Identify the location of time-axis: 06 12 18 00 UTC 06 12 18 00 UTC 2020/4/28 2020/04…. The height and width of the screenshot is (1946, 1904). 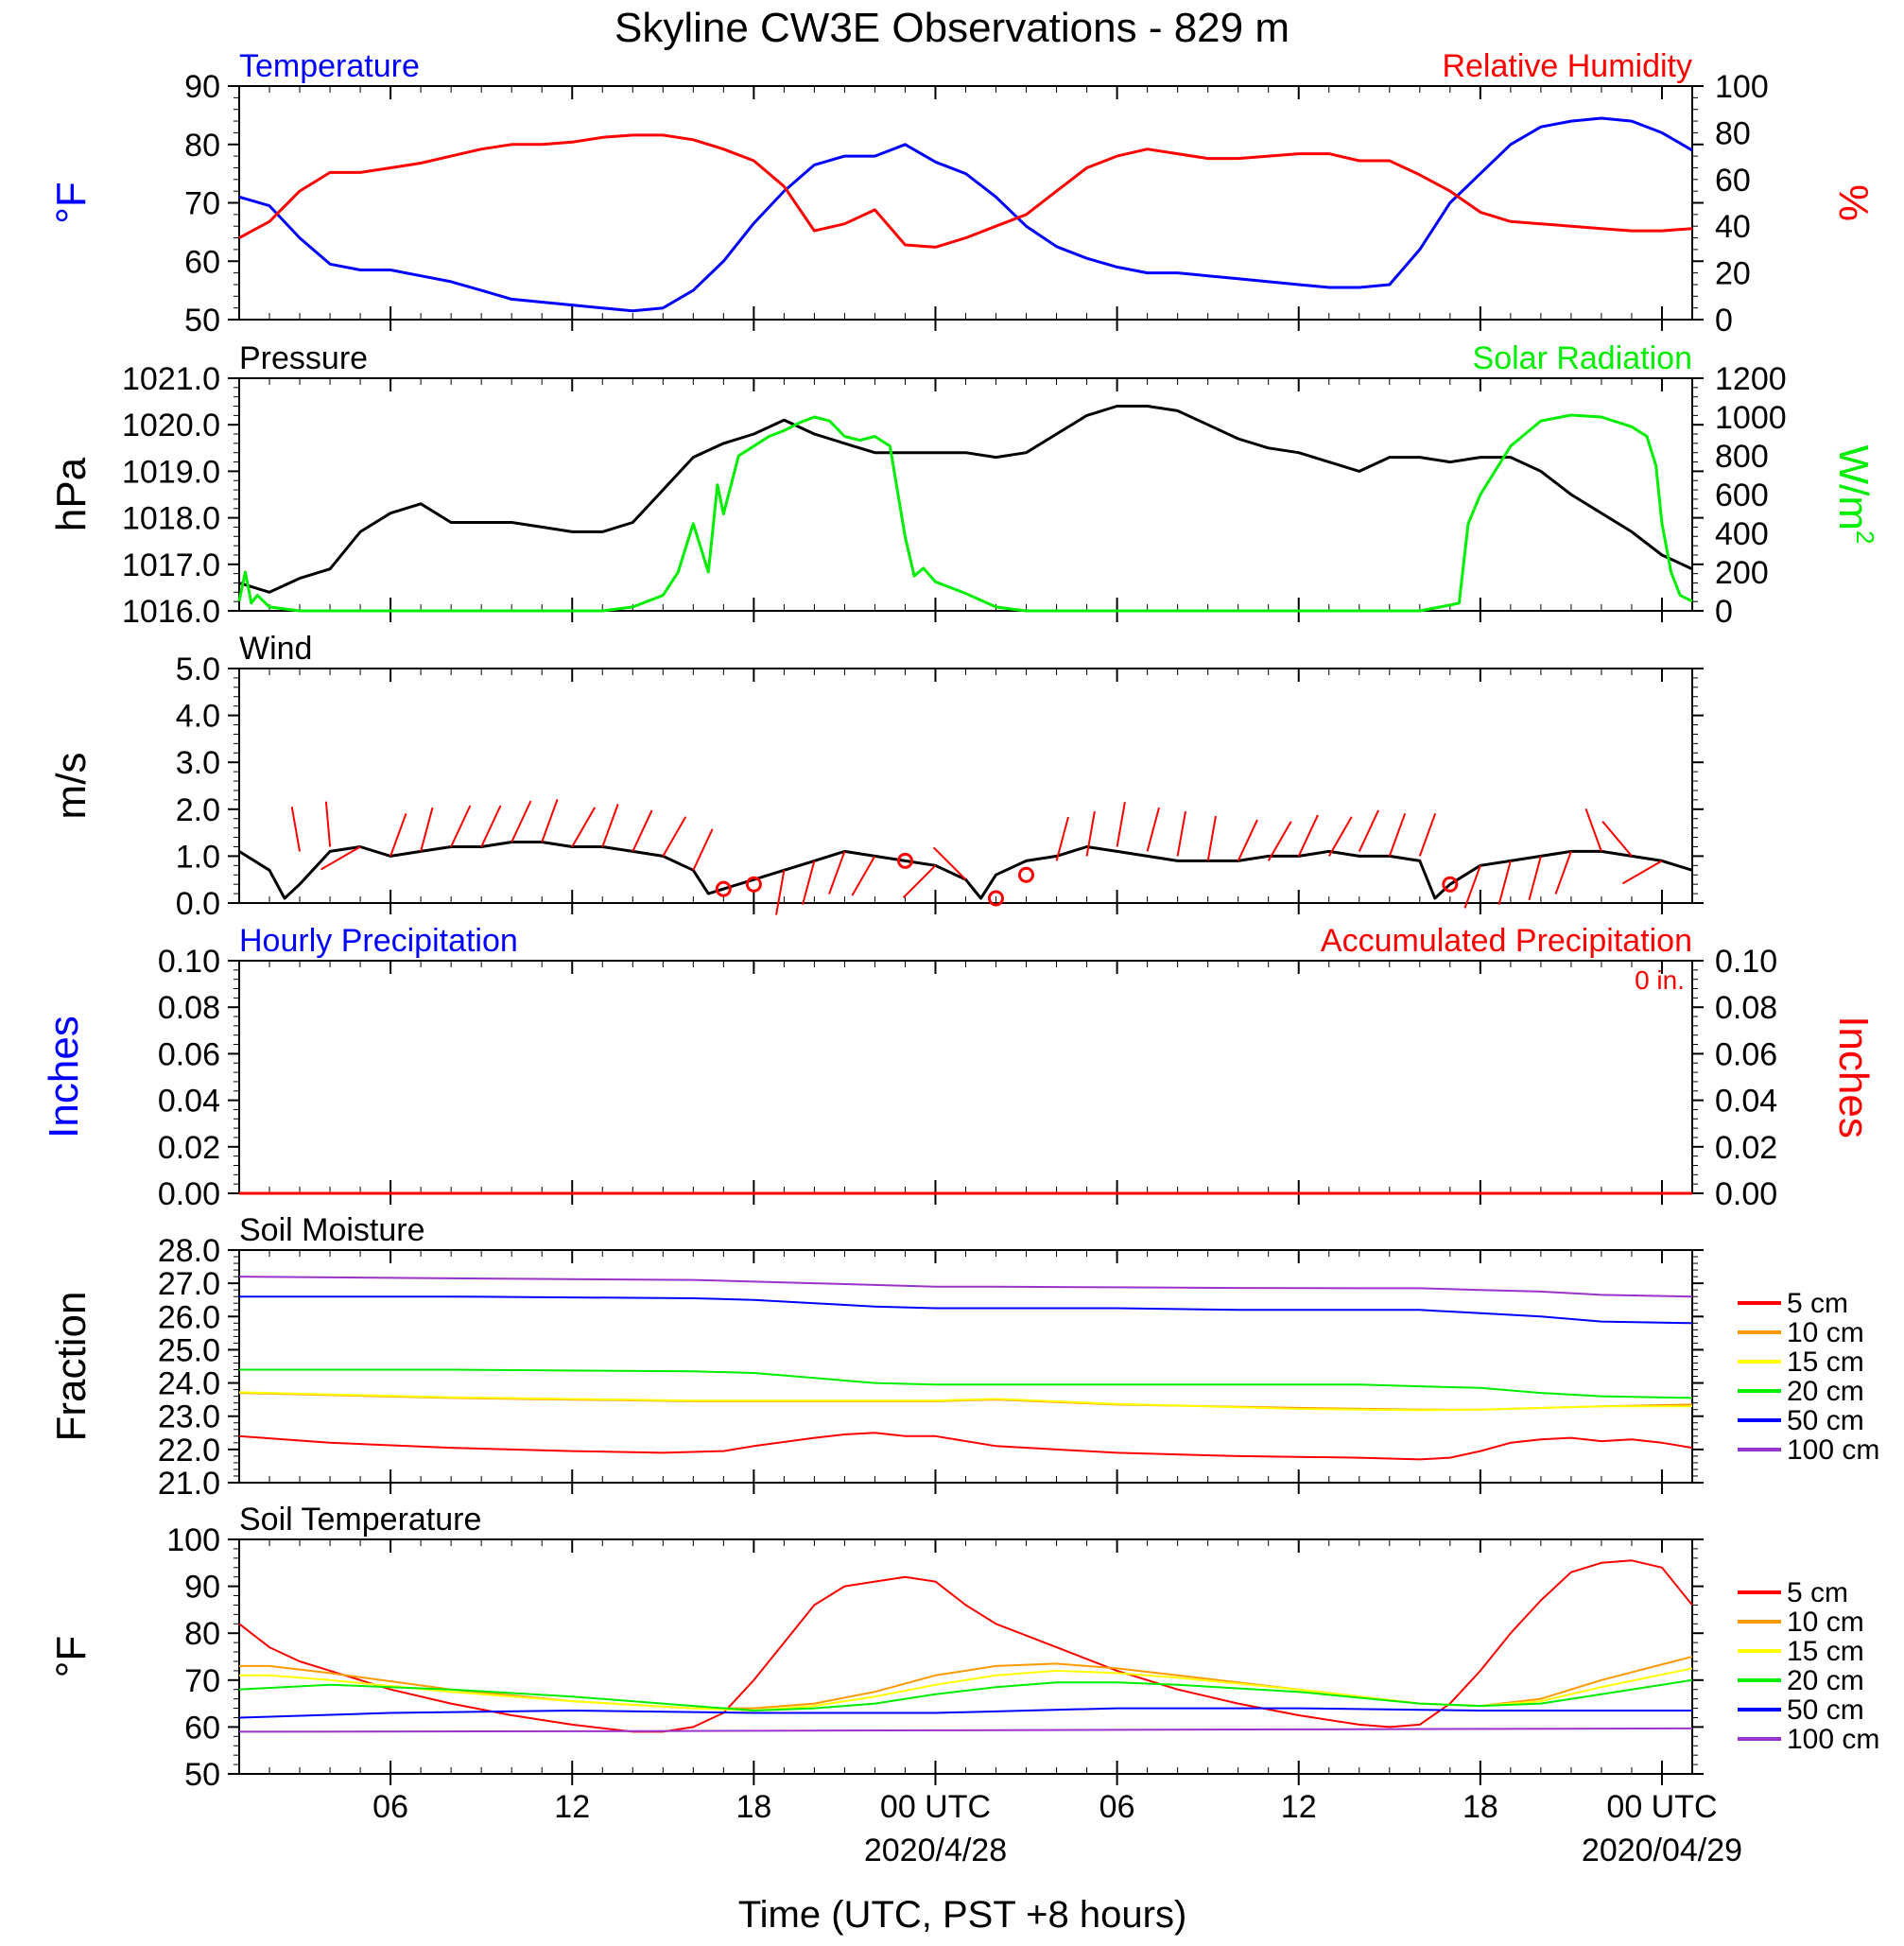
(1057, 1829).